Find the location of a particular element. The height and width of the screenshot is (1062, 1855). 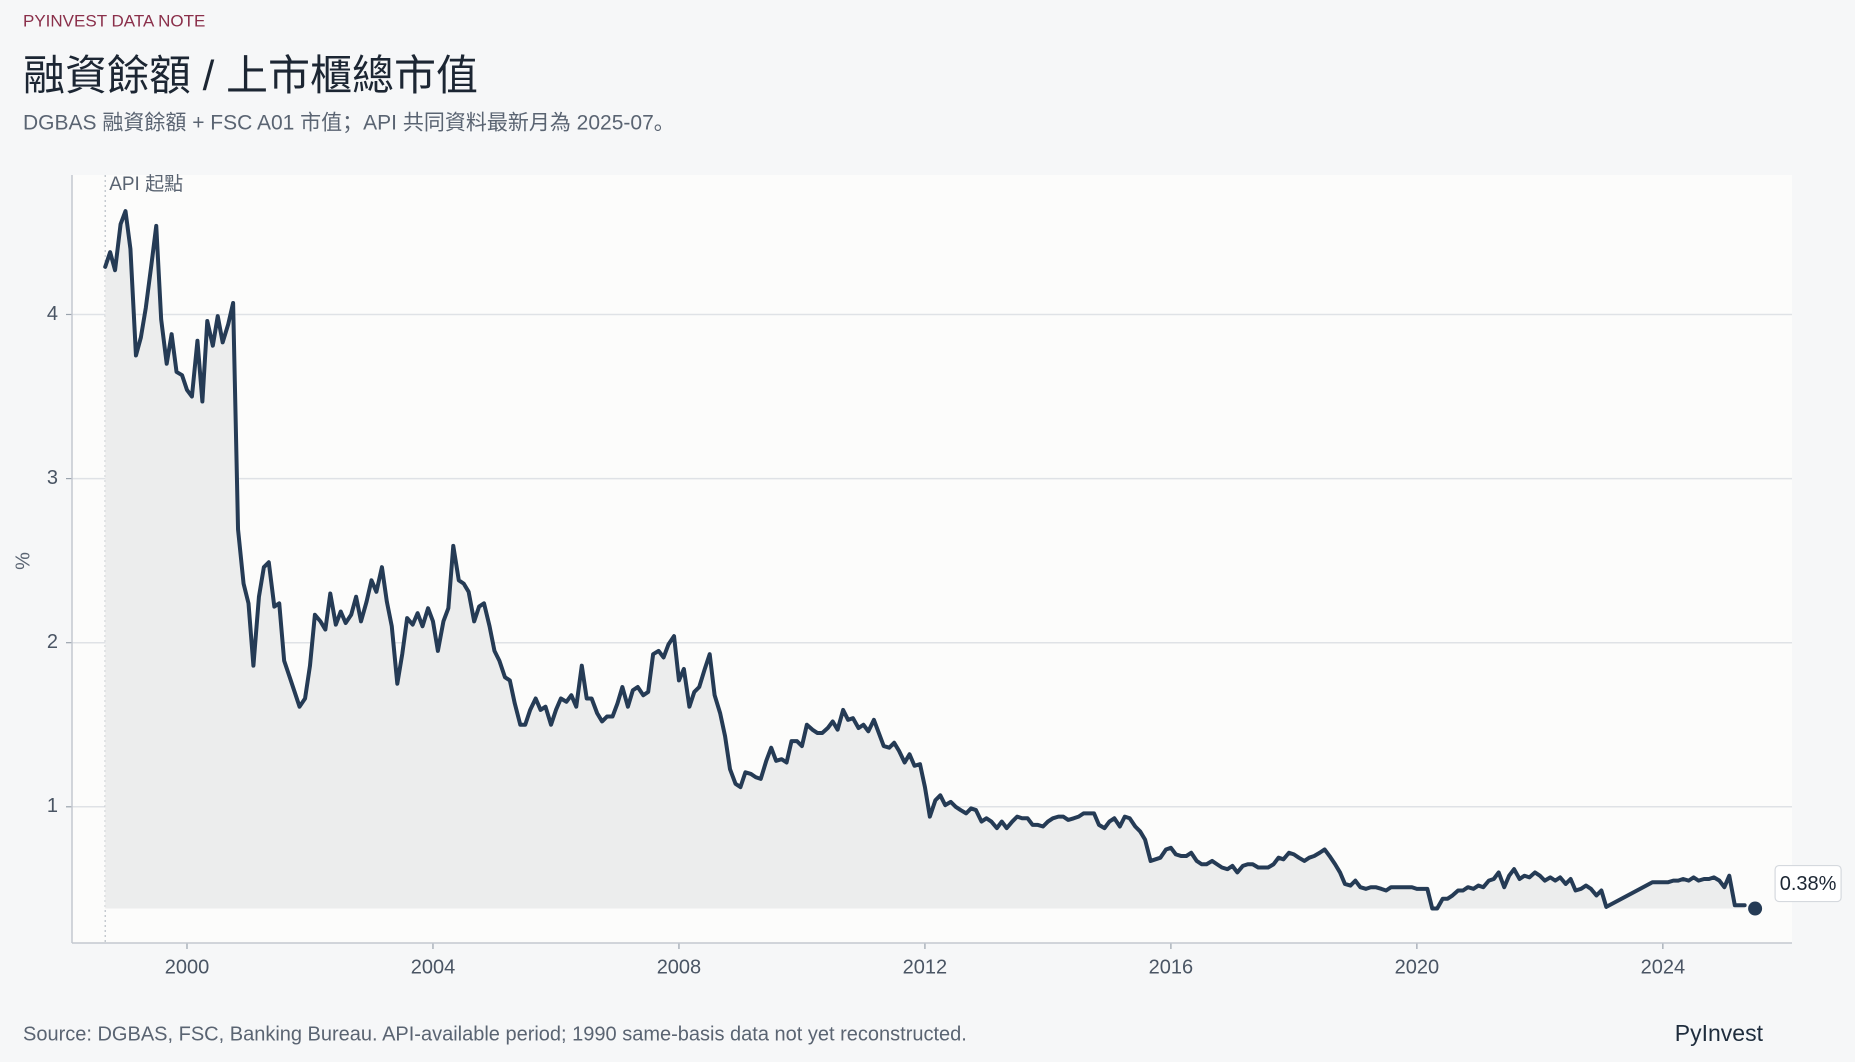

value-label-box is located at coordinates (1808, 883).